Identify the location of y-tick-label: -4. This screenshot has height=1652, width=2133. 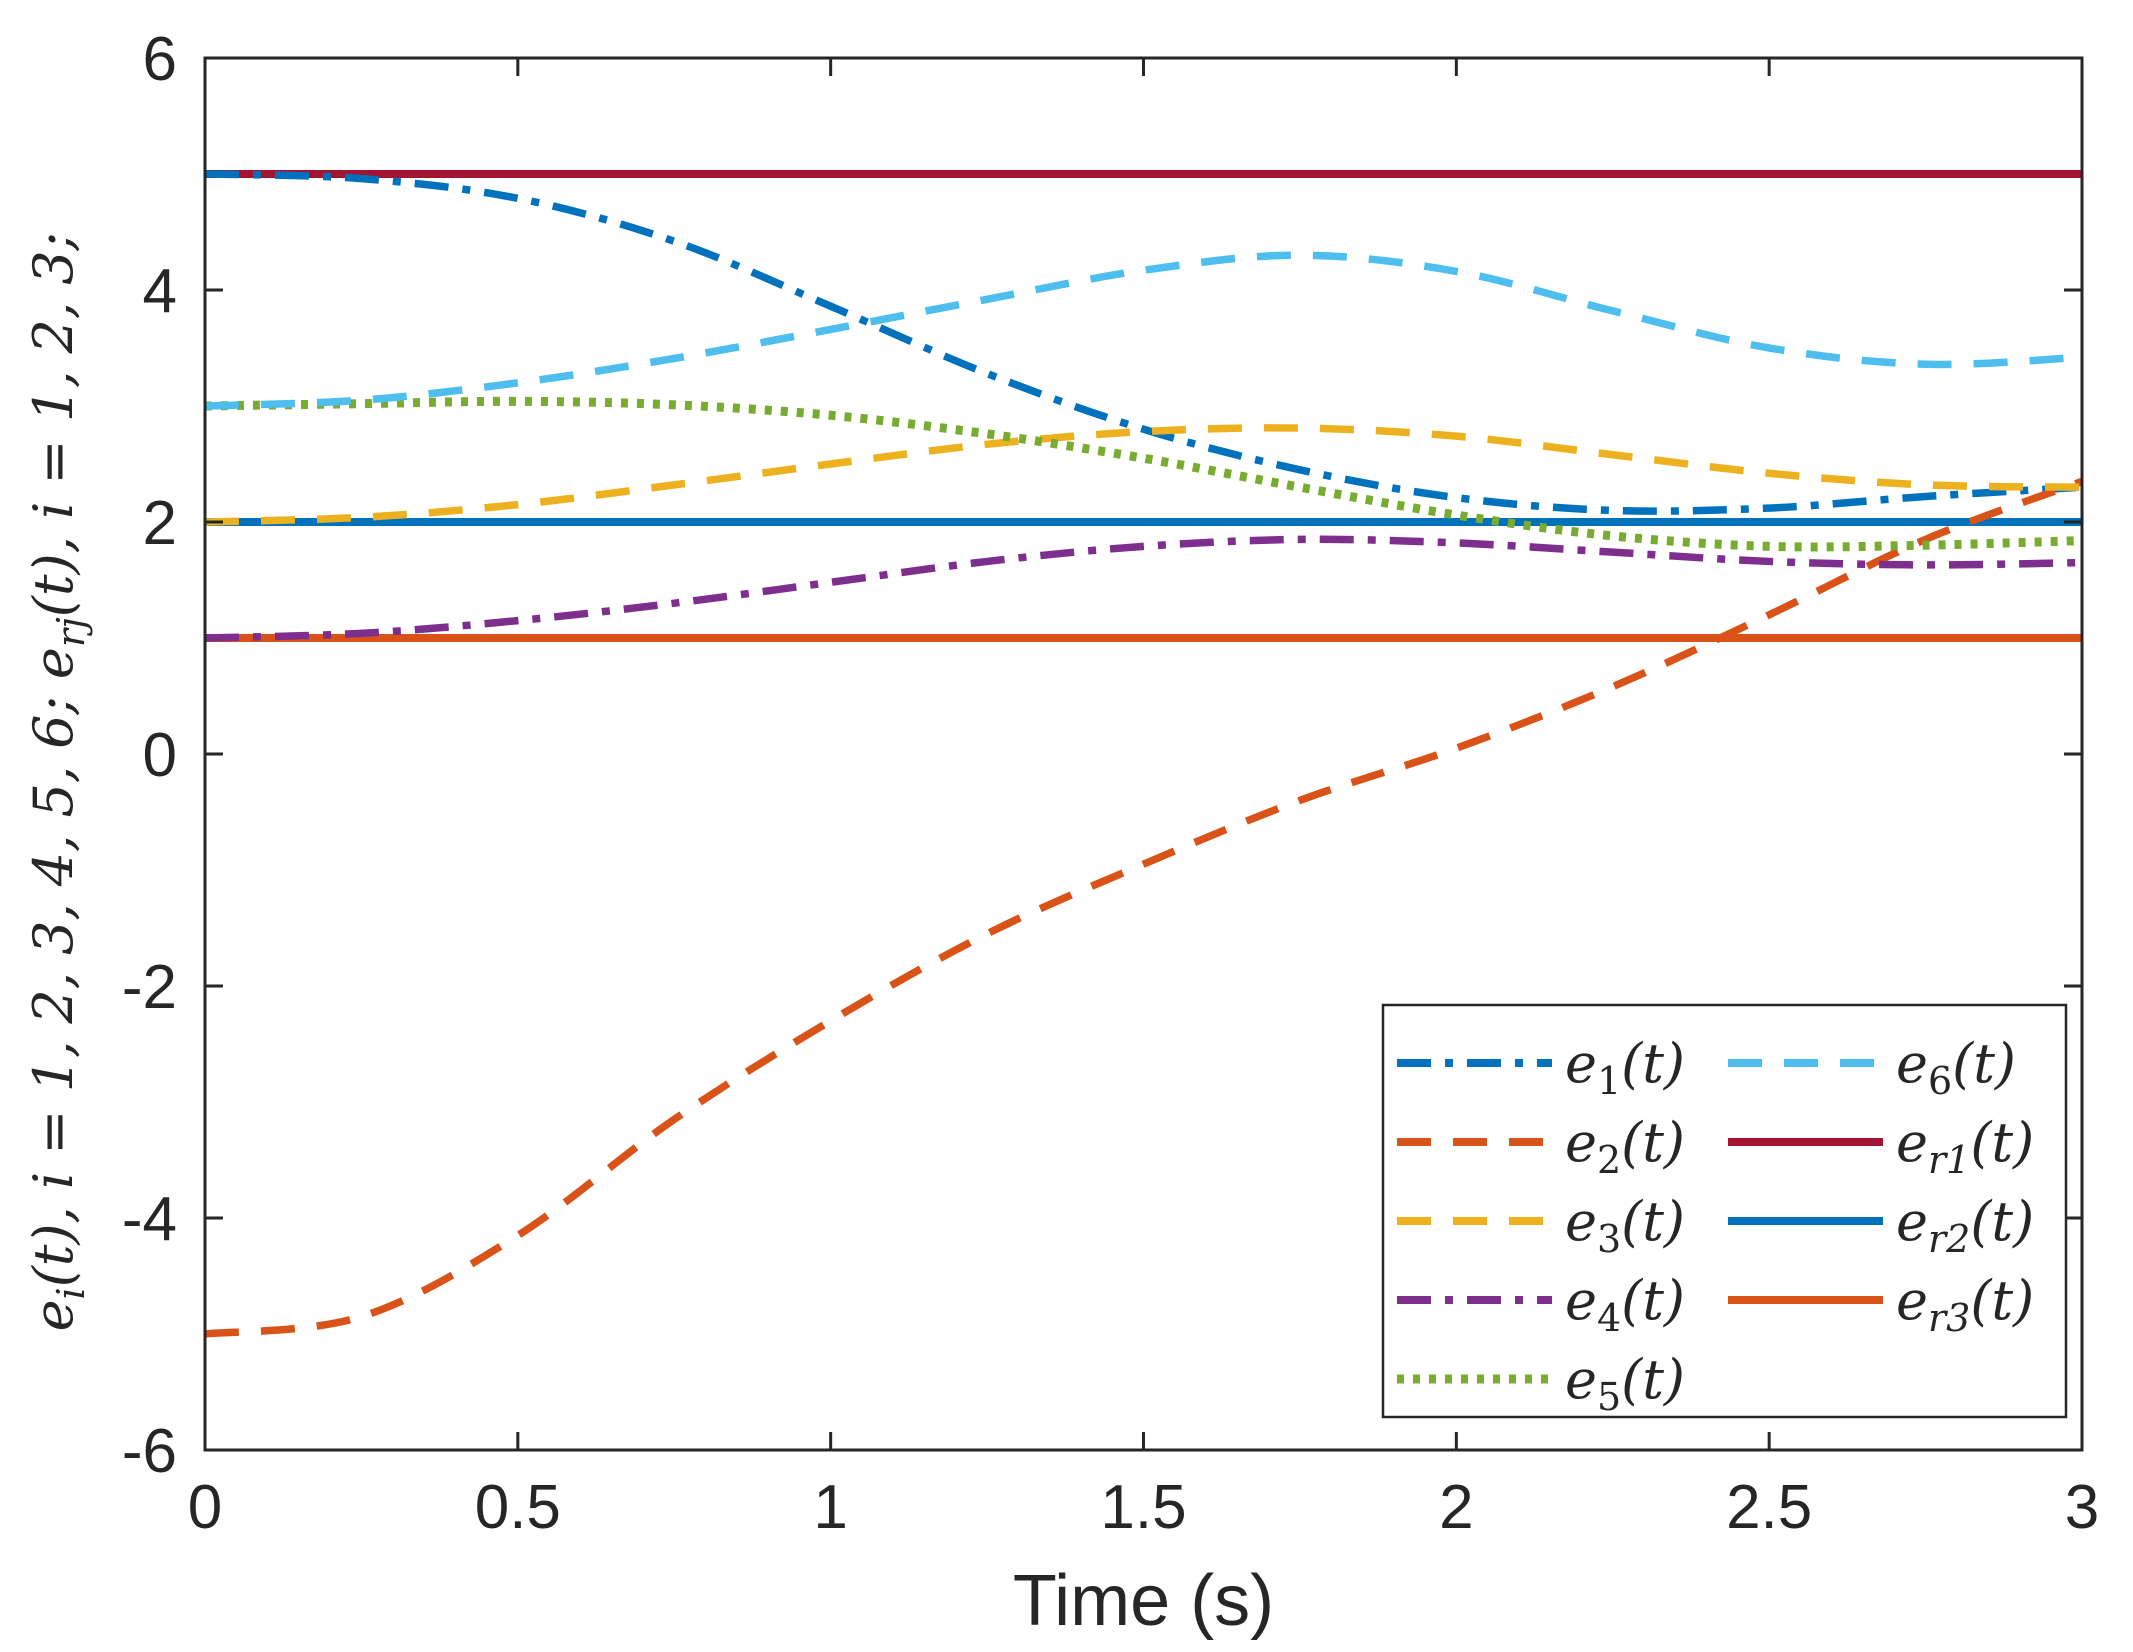
(149, 1219).